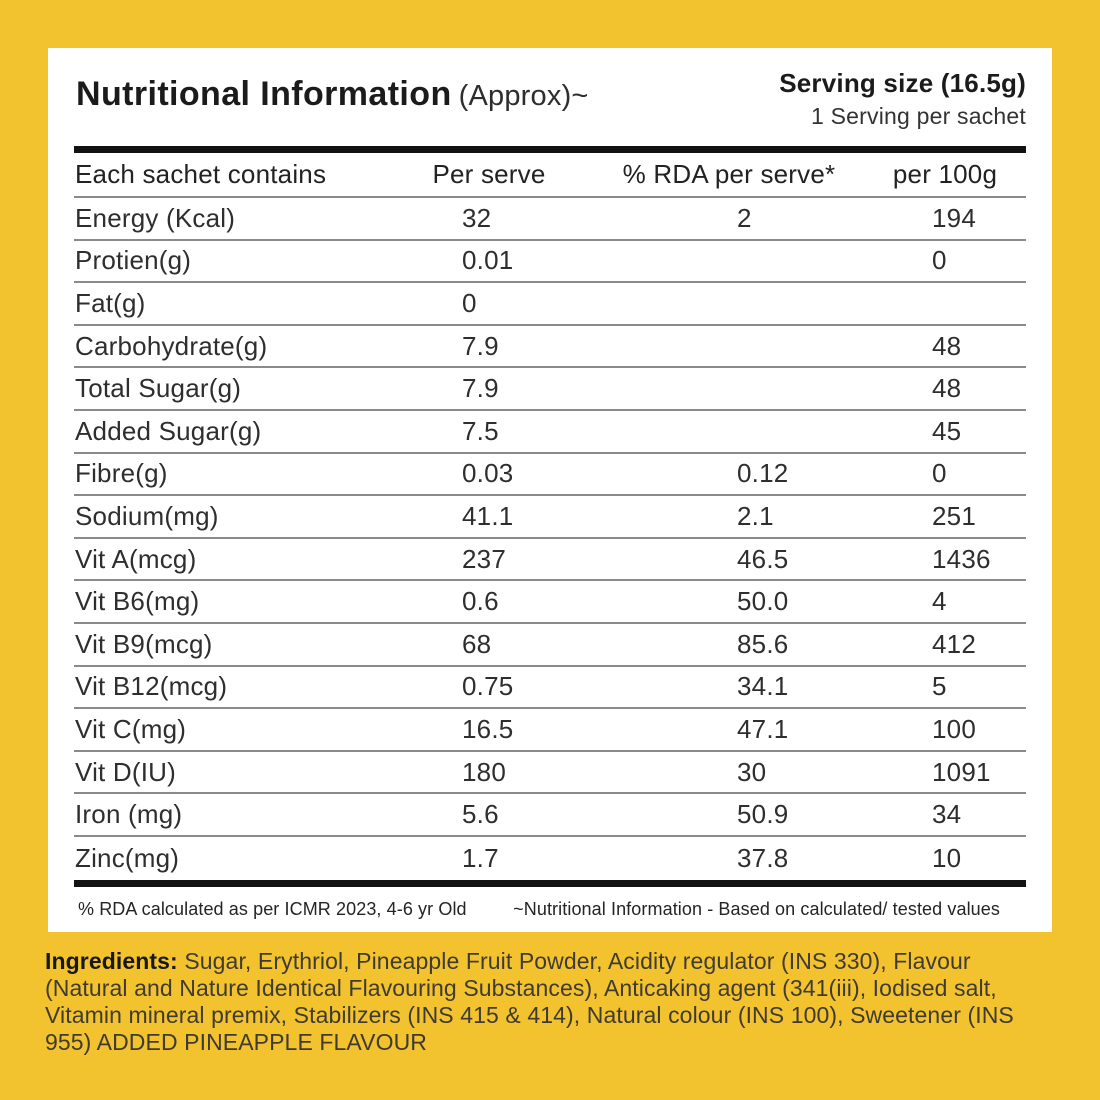 This screenshot has height=1100, width=1100. What do you see at coordinates (550, 560) in the screenshot?
I see `table-row: Vit A(mcg) 237 46.5 1436` at bounding box center [550, 560].